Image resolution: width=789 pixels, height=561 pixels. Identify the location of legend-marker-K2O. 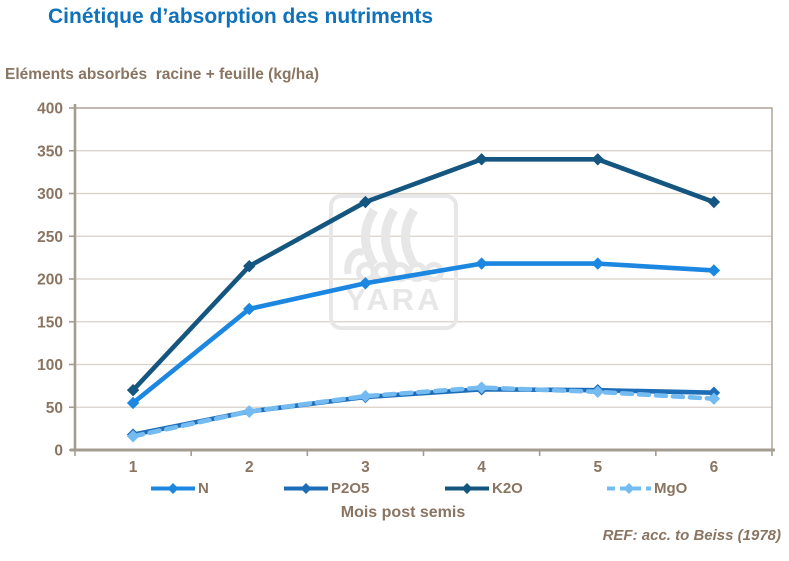
(467, 488).